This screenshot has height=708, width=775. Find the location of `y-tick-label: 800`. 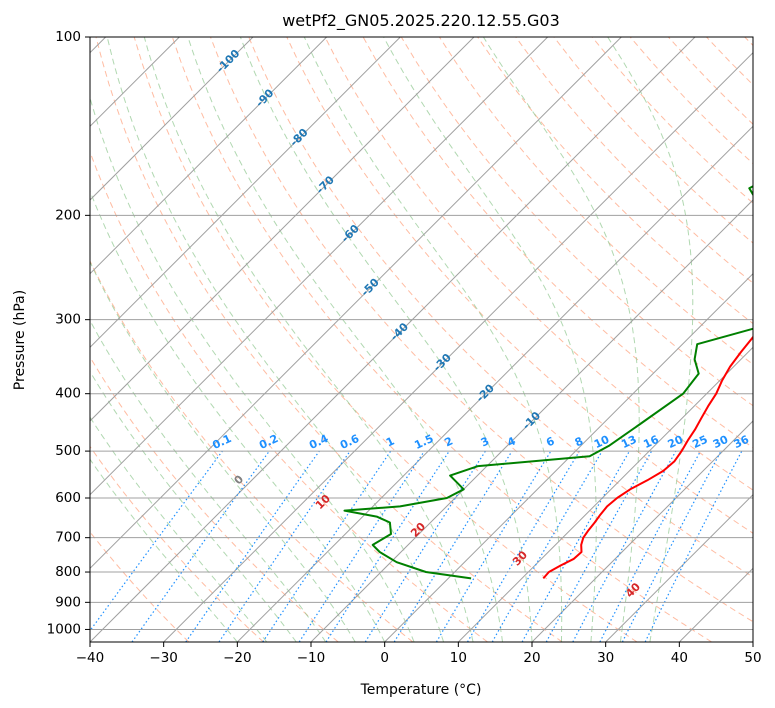

y-tick-label: 800 is located at coordinates (68, 572).